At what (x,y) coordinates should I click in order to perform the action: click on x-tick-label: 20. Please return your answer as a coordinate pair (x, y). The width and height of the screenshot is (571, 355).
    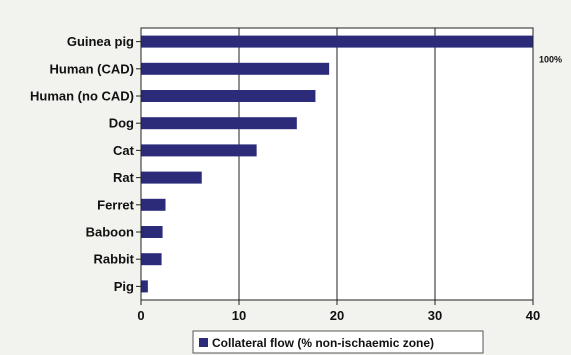
    Looking at the image, I should click on (337, 315).